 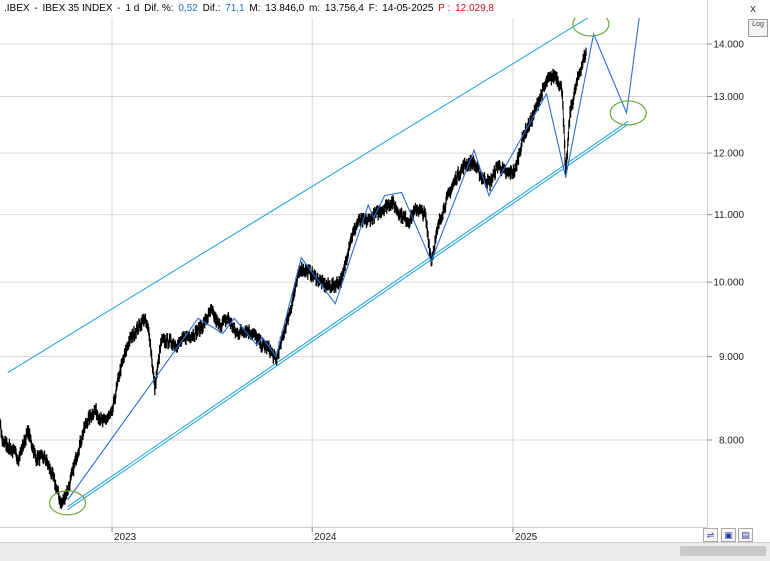 I want to click on close-button: x, so click(x=753, y=9).